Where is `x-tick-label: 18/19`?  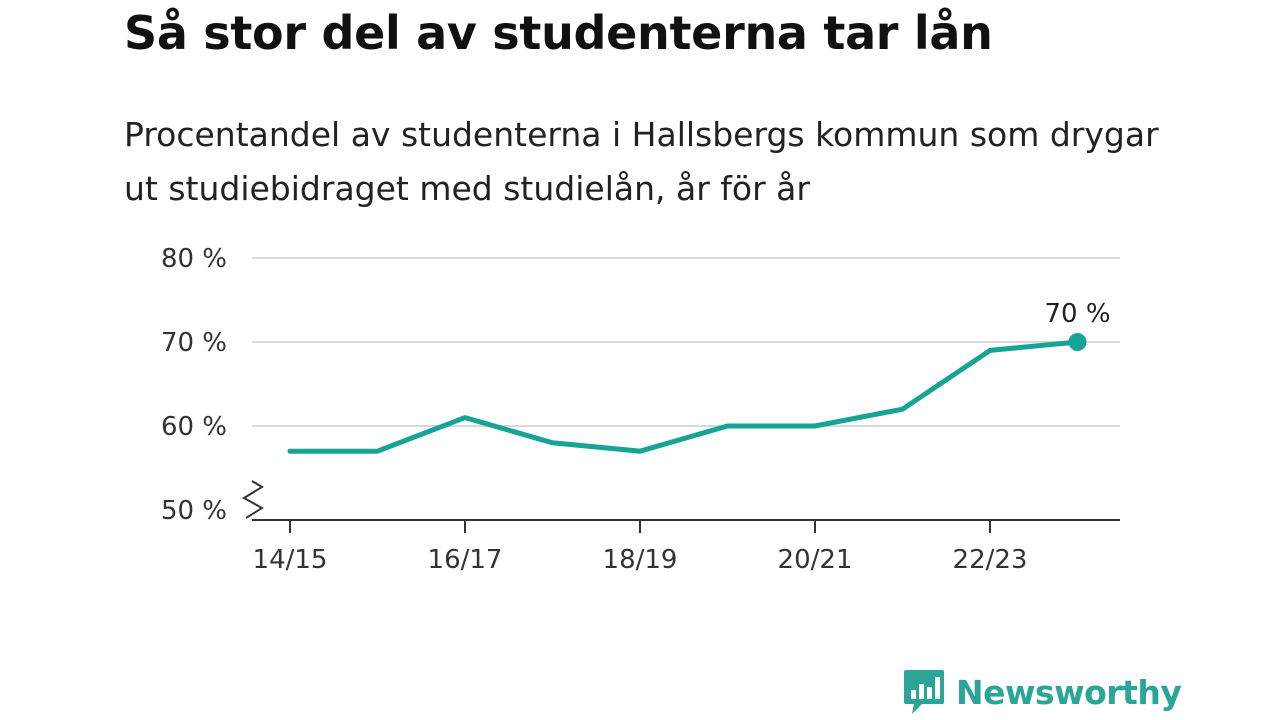 x-tick-label: 18/19 is located at coordinates (640, 560).